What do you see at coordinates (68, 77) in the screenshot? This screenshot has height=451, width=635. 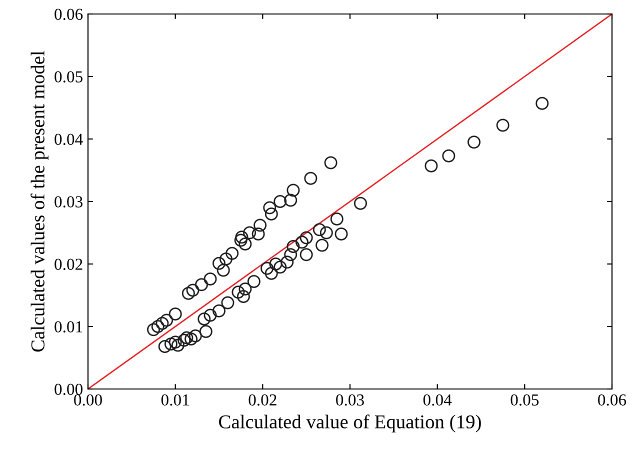 I see `y-tick-label: 0.05` at bounding box center [68, 77].